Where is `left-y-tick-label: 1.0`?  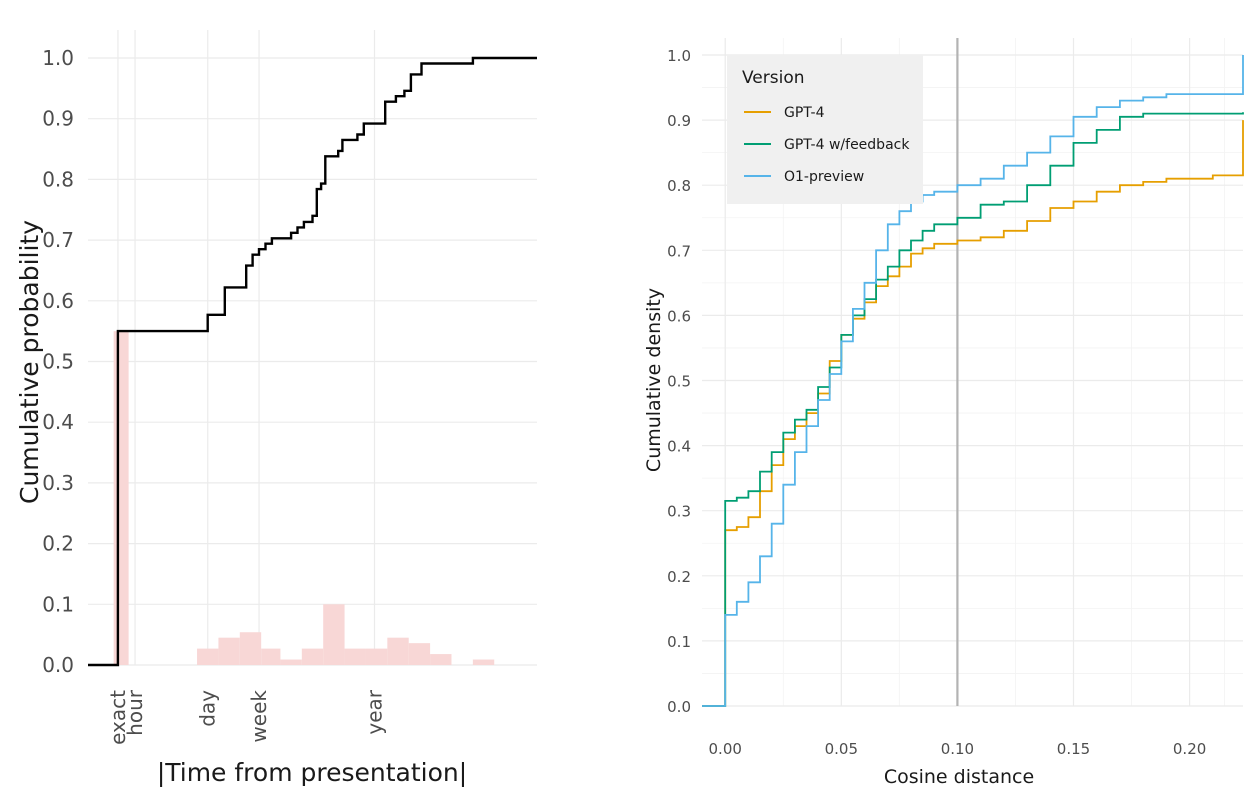 left-y-tick-label: 1.0 is located at coordinates (58, 58).